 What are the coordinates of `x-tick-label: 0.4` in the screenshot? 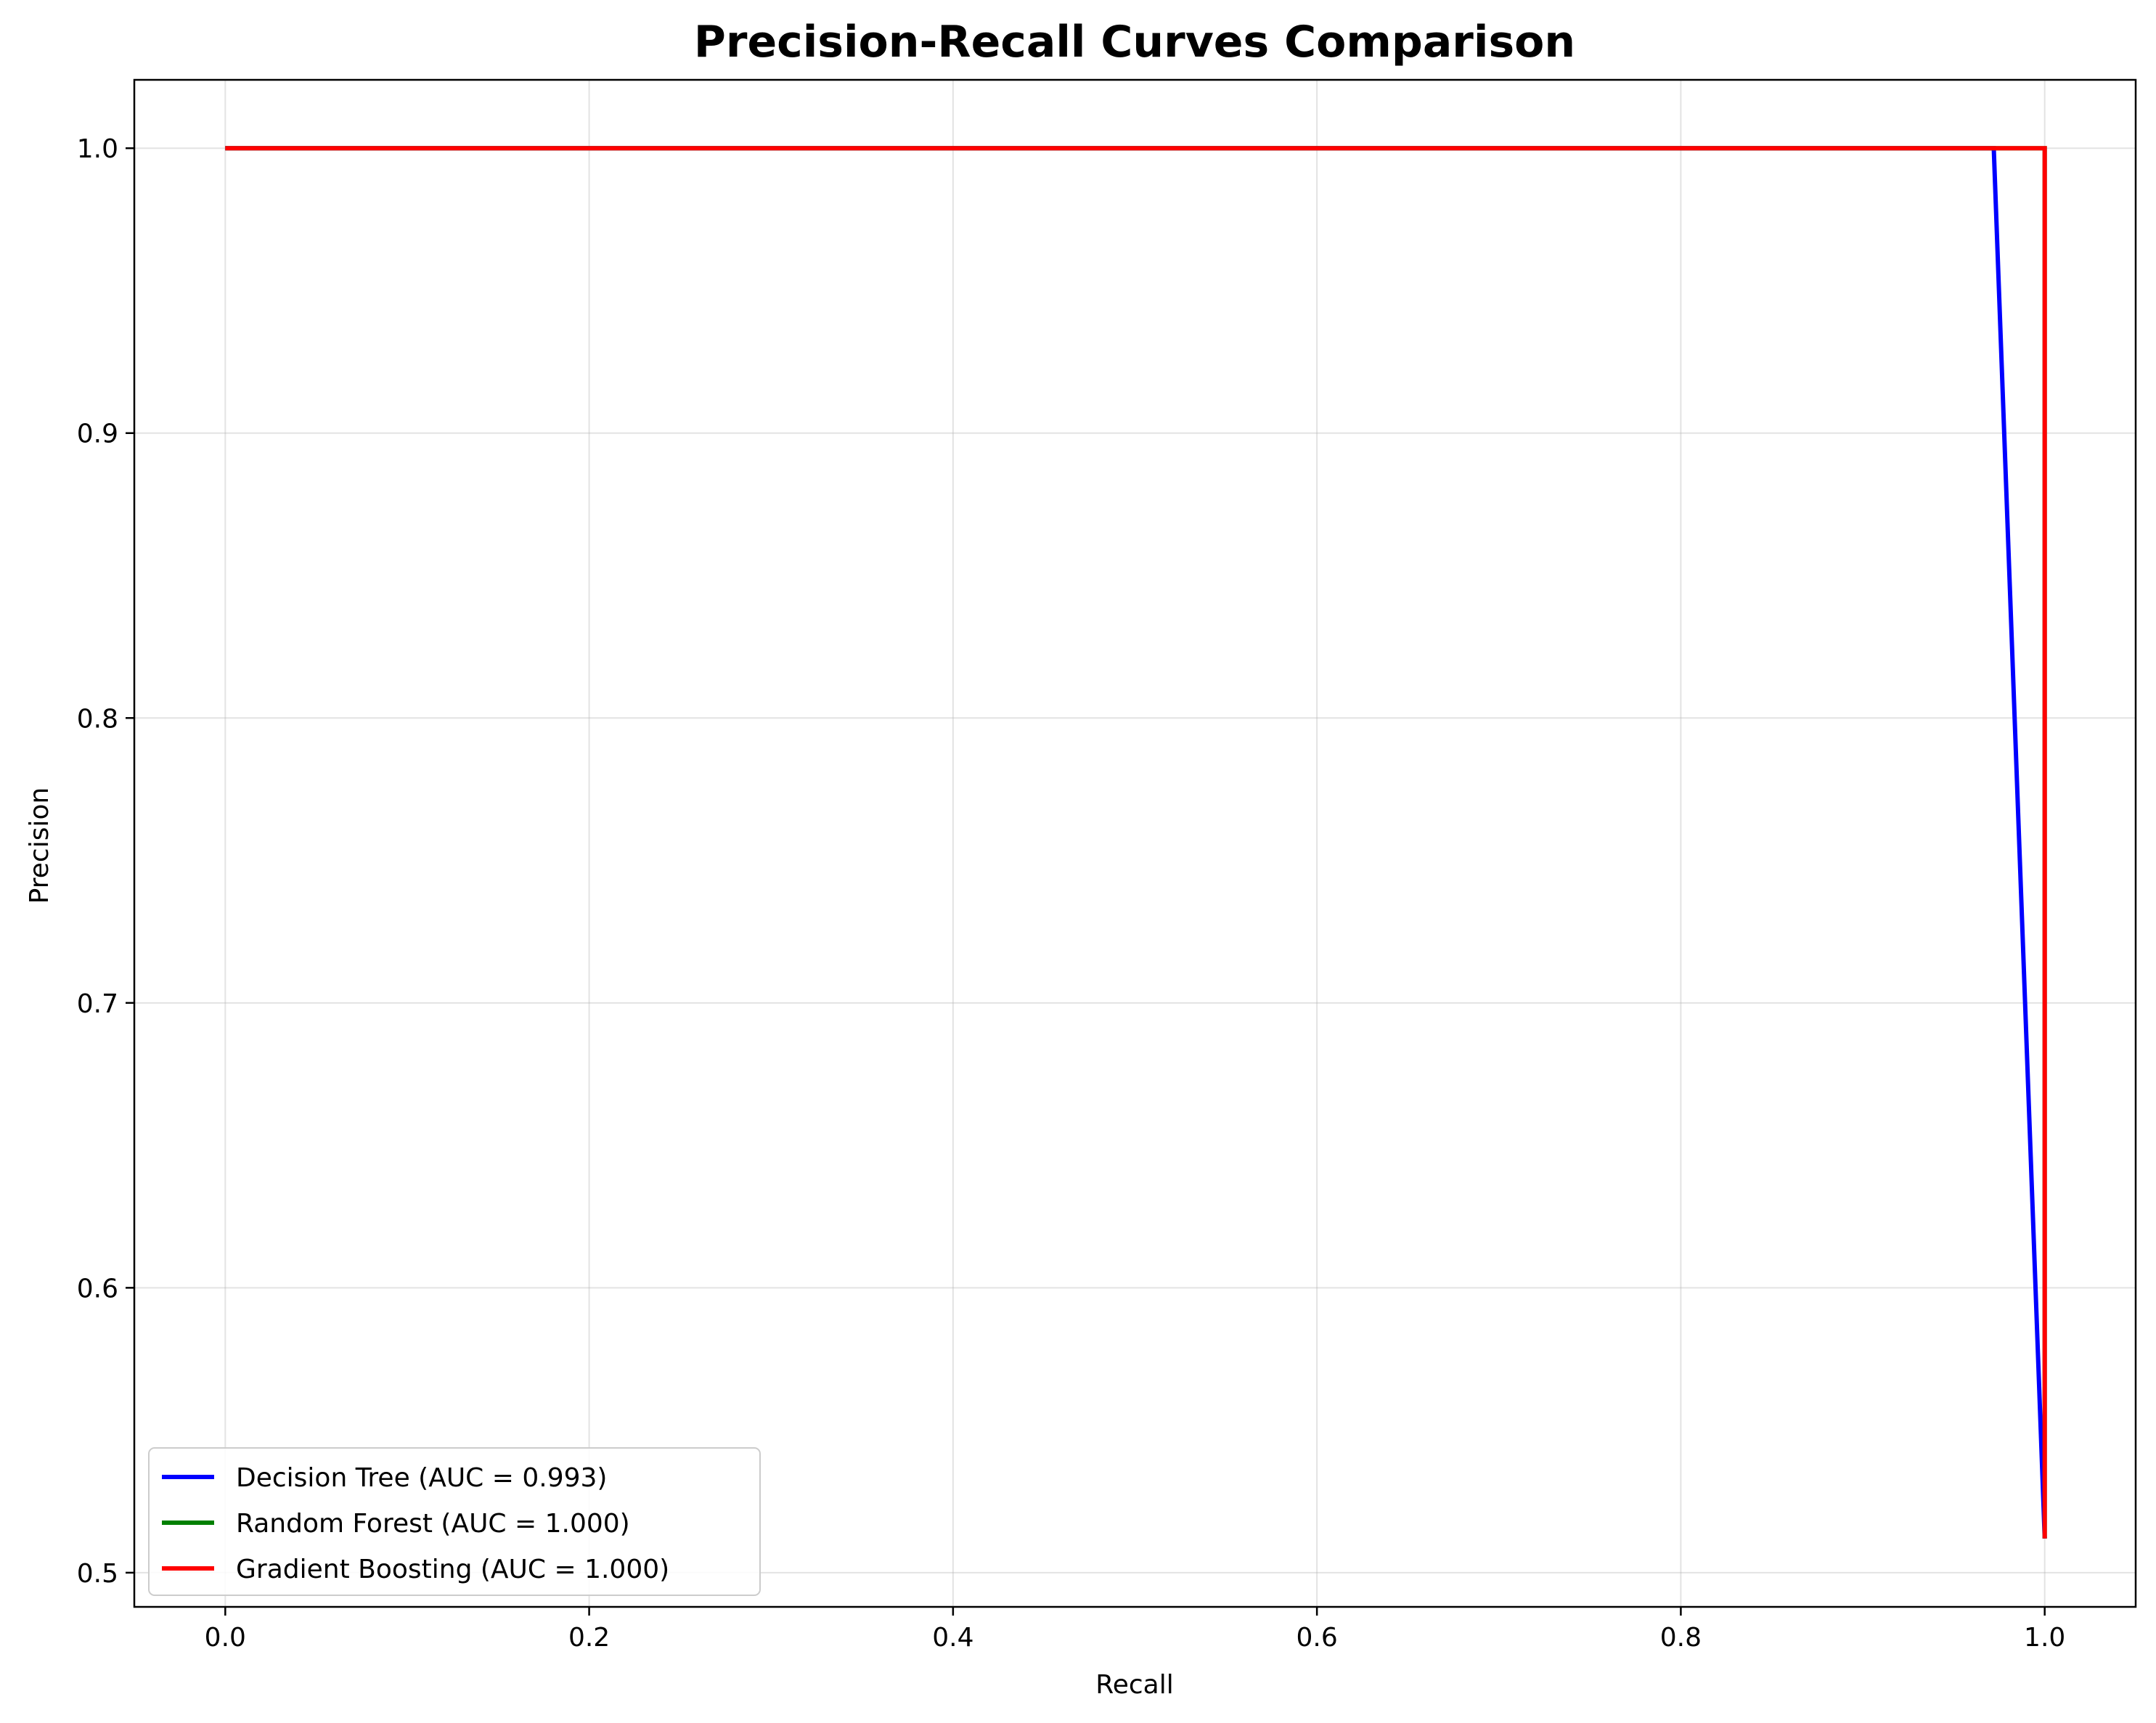 It's located at (953, 1638).